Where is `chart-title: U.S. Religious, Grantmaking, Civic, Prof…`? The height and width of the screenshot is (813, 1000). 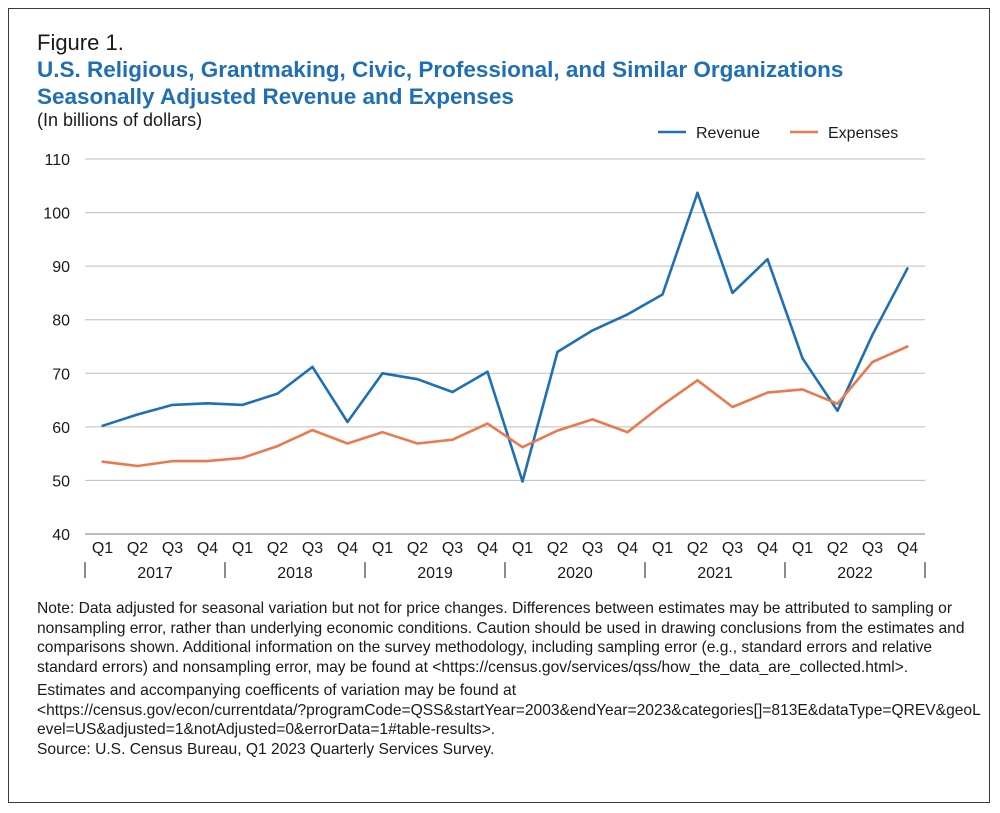
chart-title: U.S. Religious, Grantmaking, Civic, Prof… is located at coordinates (507, 83).